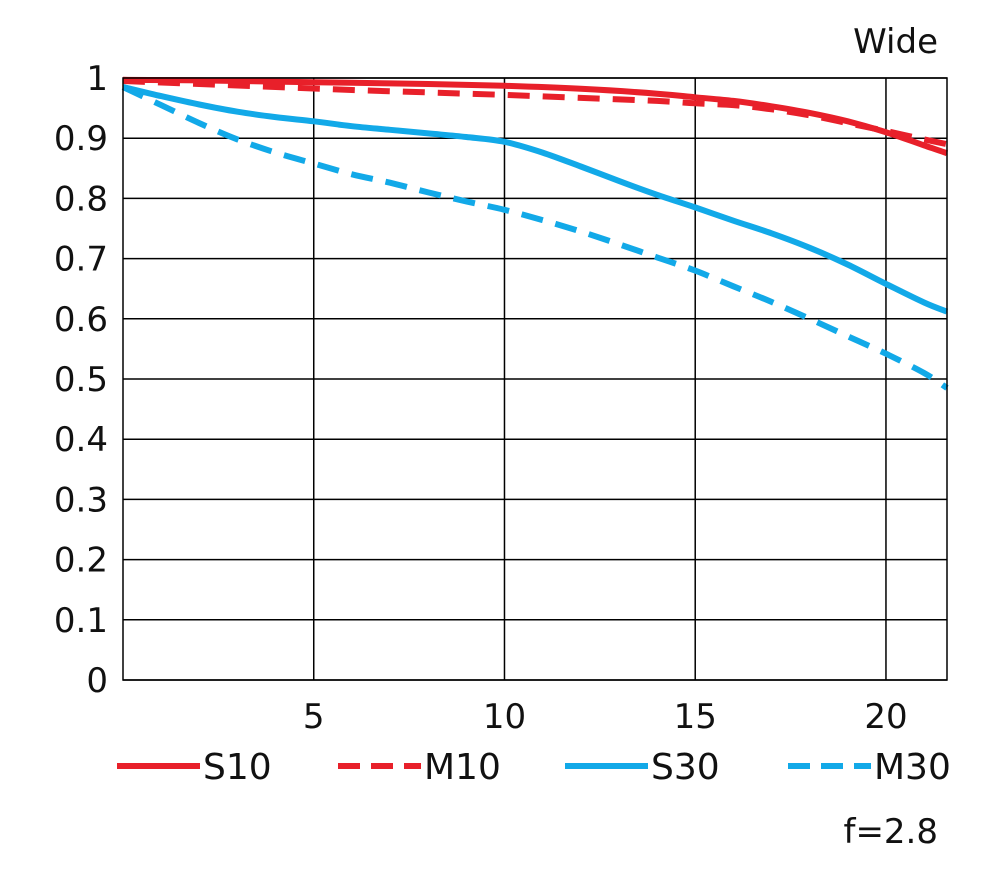 This screenshot has width=1000, height=875. What do you see at coordinates (885, 717) in the screenshot?
I see `x-tick-label-3: 20` at bounding box center [885, 717].